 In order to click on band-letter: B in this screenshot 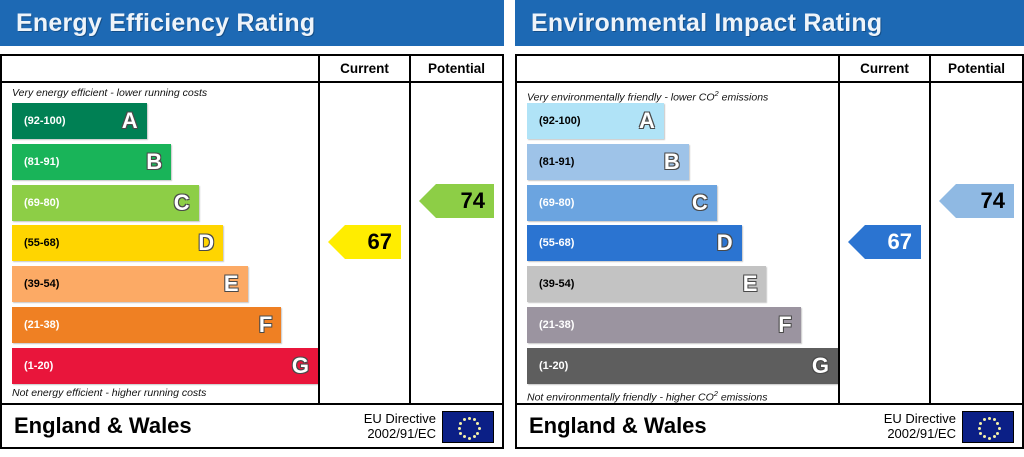, I will do `click(154, 161)`.